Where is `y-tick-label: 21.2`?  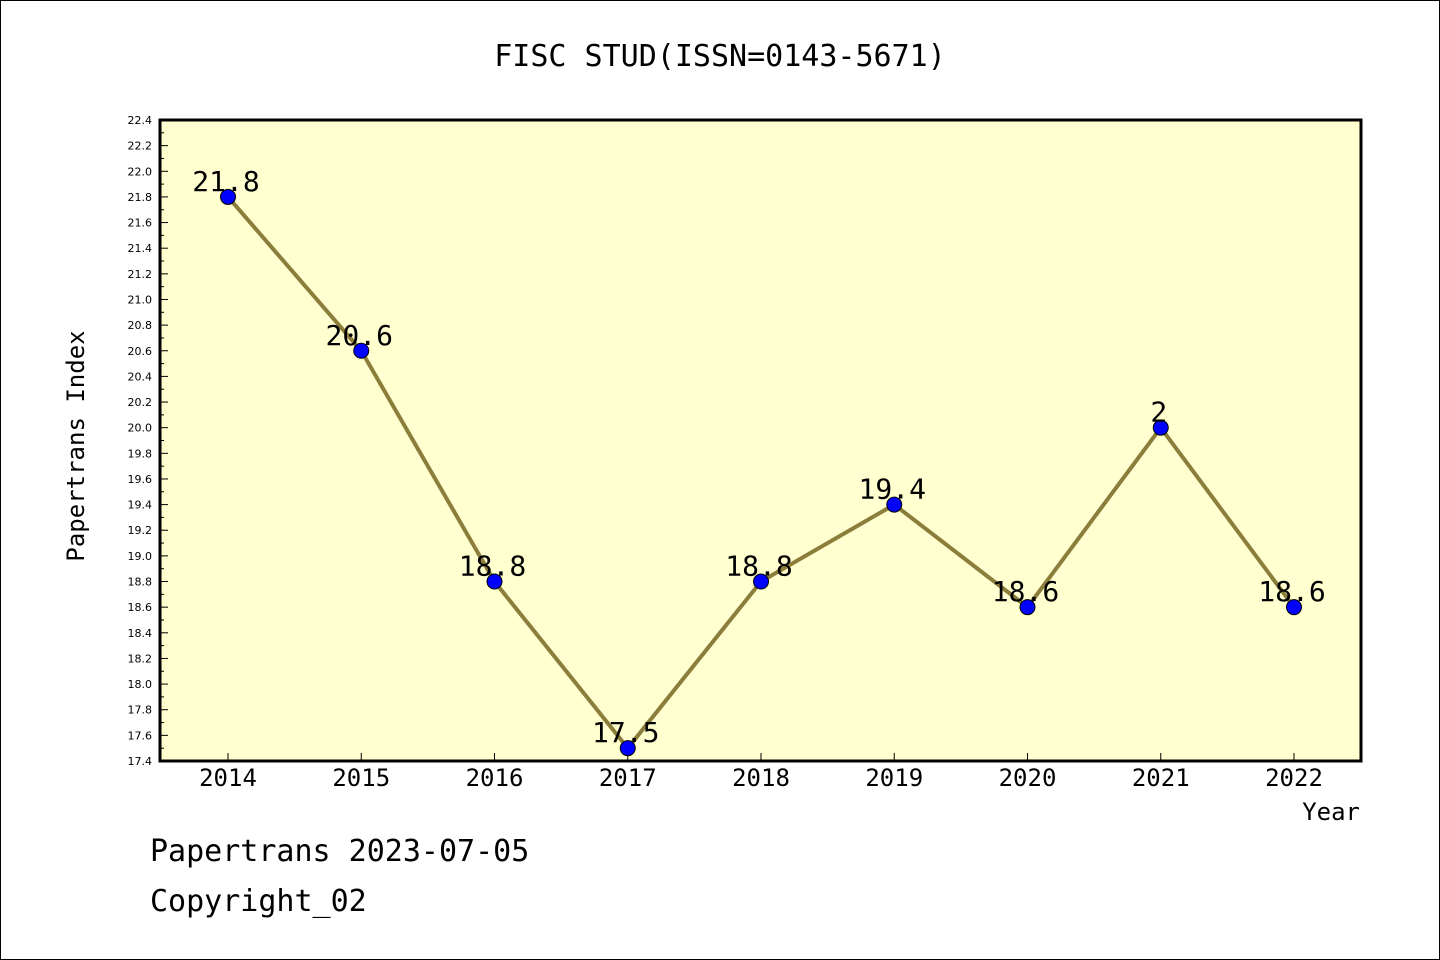 y-tick-label: 21.2 is located at coordinates (140, 274).